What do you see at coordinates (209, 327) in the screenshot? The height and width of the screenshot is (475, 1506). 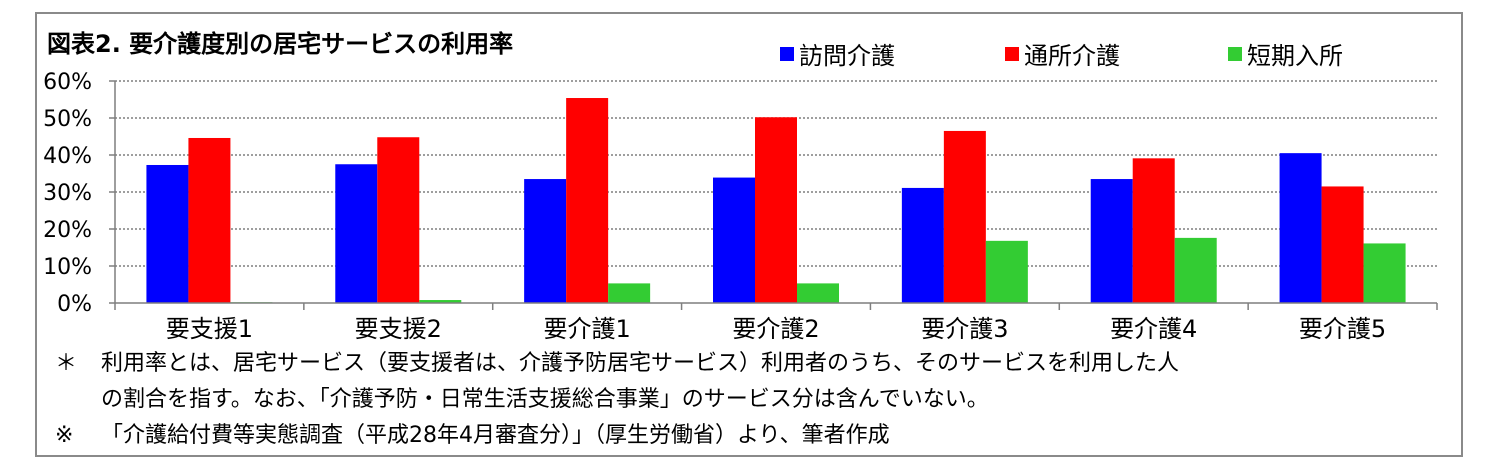 I see `x-tick-label: 要支援1` at bounding box center [209, 327].